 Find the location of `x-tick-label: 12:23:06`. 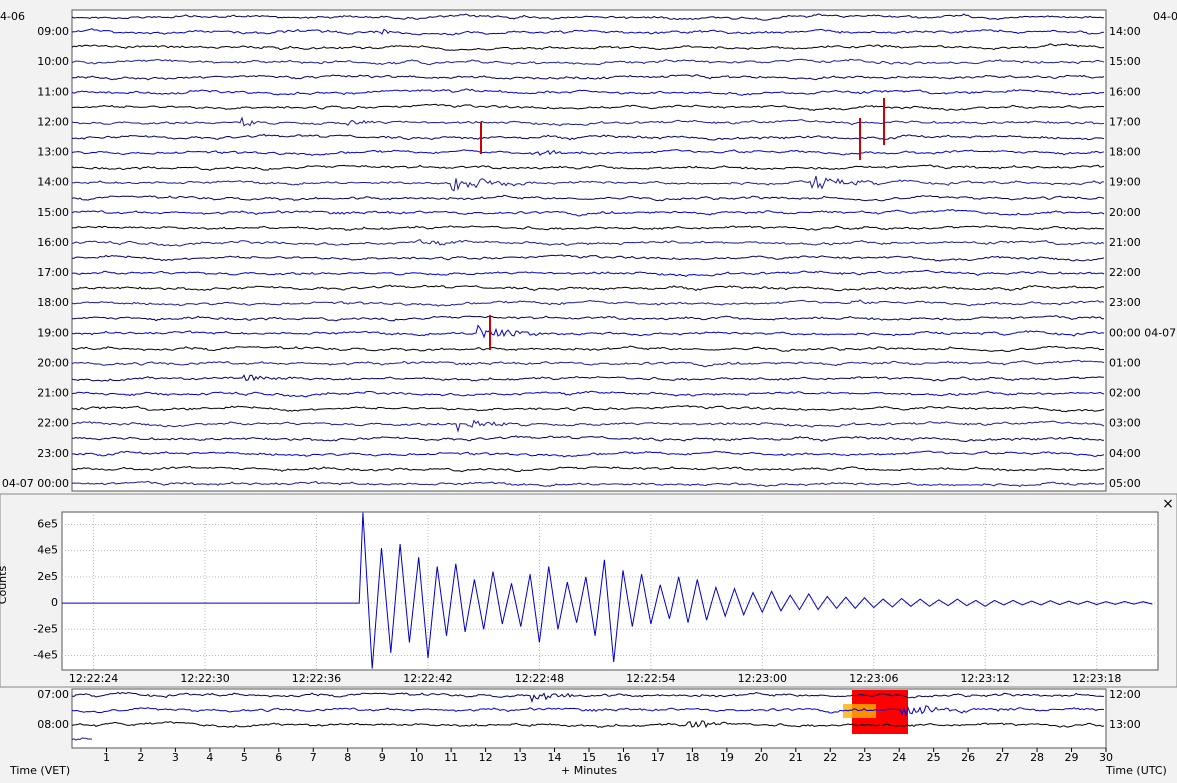

x-tick-label: 12:23:06 is located at coordinates (873, 678).